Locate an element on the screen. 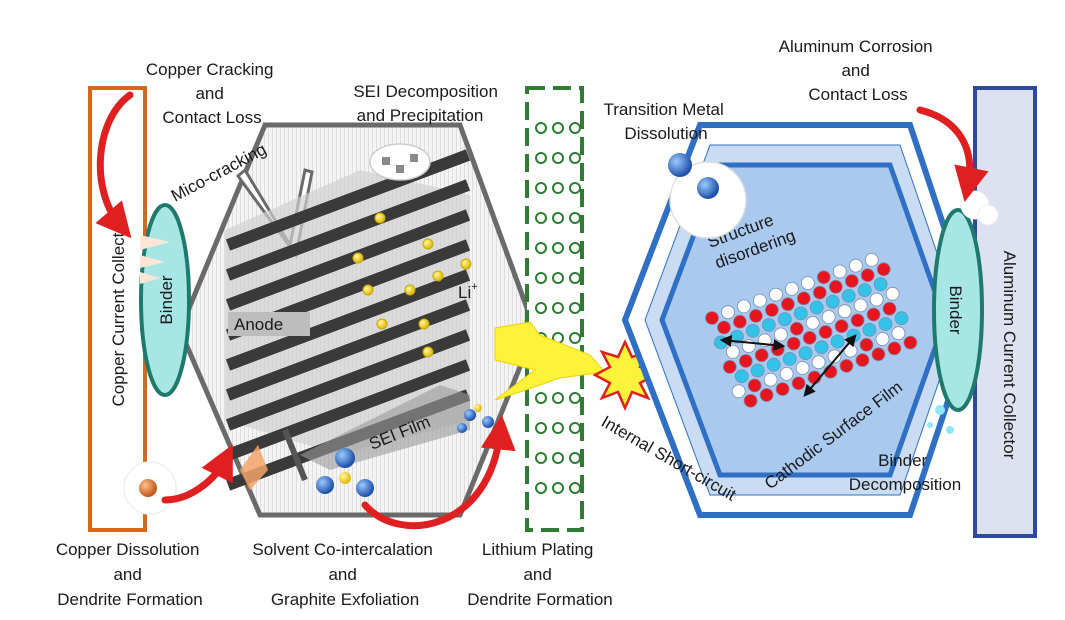 This screenshot has height=620, width=1065. disorder-arrow-diagonal is located at coordinates (830, 365).